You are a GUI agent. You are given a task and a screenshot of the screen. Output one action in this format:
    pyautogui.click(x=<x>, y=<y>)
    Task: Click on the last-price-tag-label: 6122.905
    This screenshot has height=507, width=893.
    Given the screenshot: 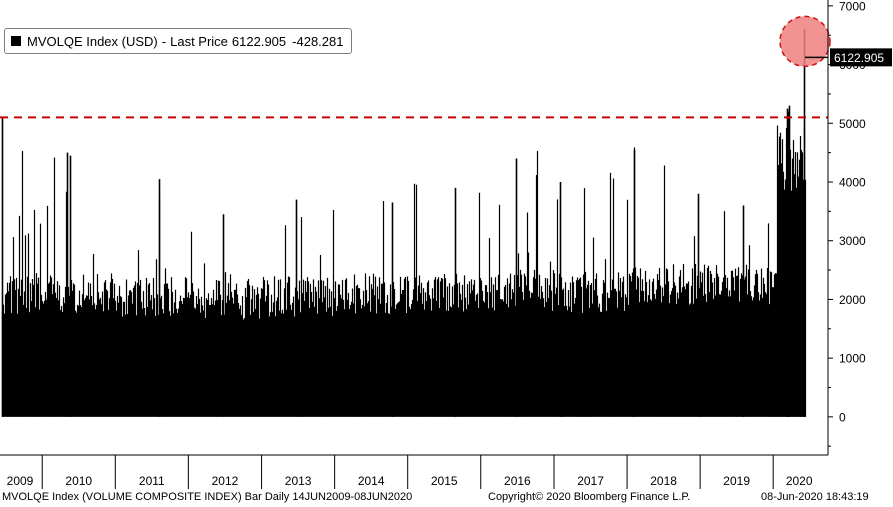 What is the action you would take?
    pyautogui.click(x=859, y=58)
    